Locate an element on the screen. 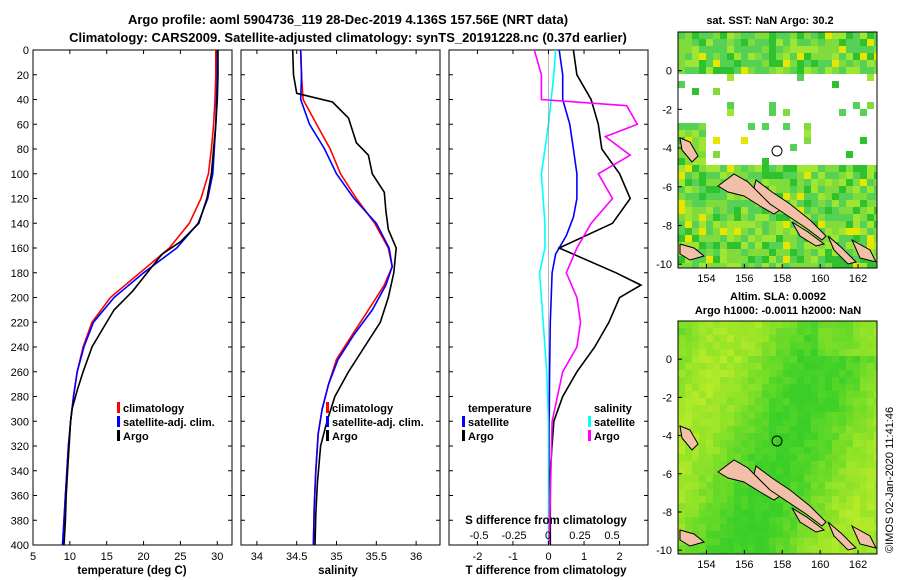 This screenshot has height=580, width=900. x-tick-label: 35 is located at coordinates (336, 557).